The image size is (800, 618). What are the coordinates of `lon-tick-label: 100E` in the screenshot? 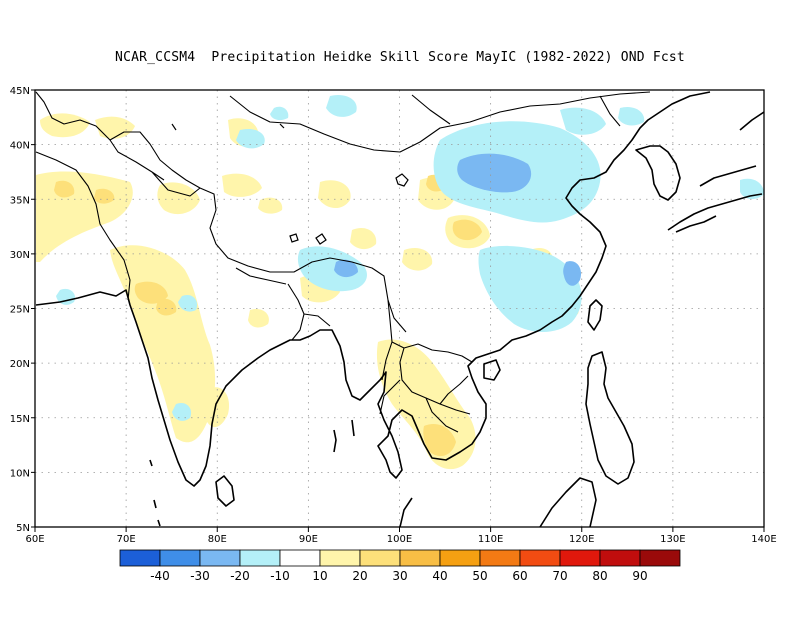 It's located at (399, 539).